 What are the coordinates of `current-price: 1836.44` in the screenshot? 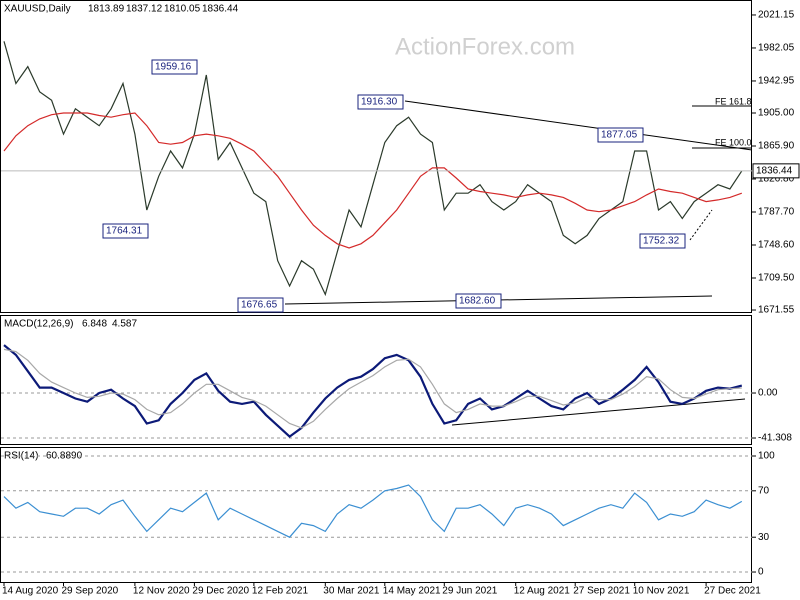 It's located at (774, 170).